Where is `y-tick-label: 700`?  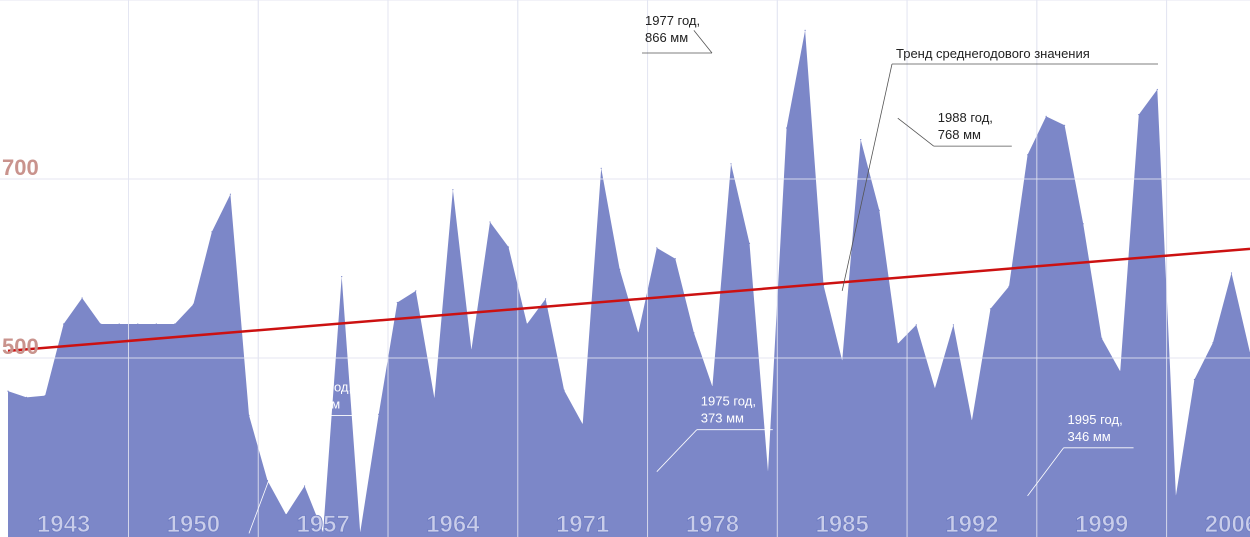 y-tick-label: 700 is located at coordinates (20, 167).